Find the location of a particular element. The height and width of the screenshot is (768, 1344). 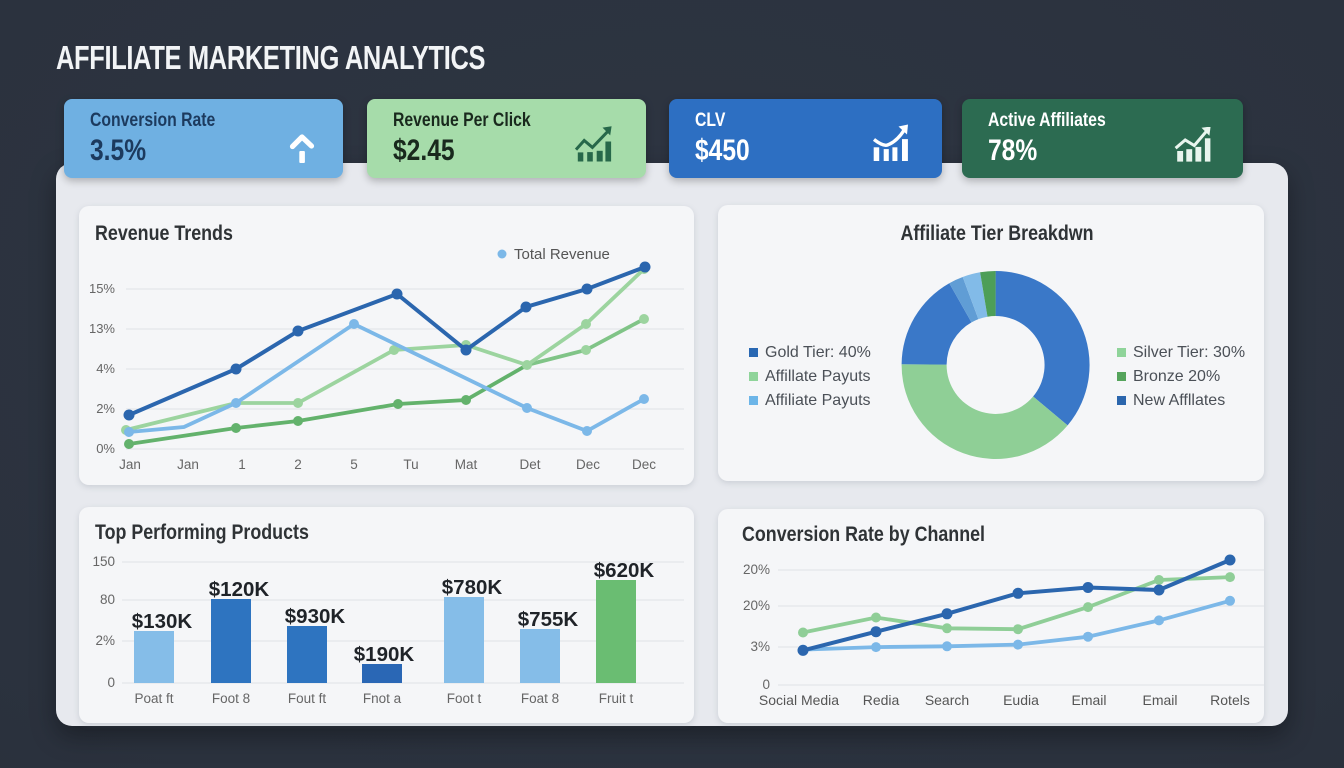

svg-text: Foot t is located at coordinates (464, 698).